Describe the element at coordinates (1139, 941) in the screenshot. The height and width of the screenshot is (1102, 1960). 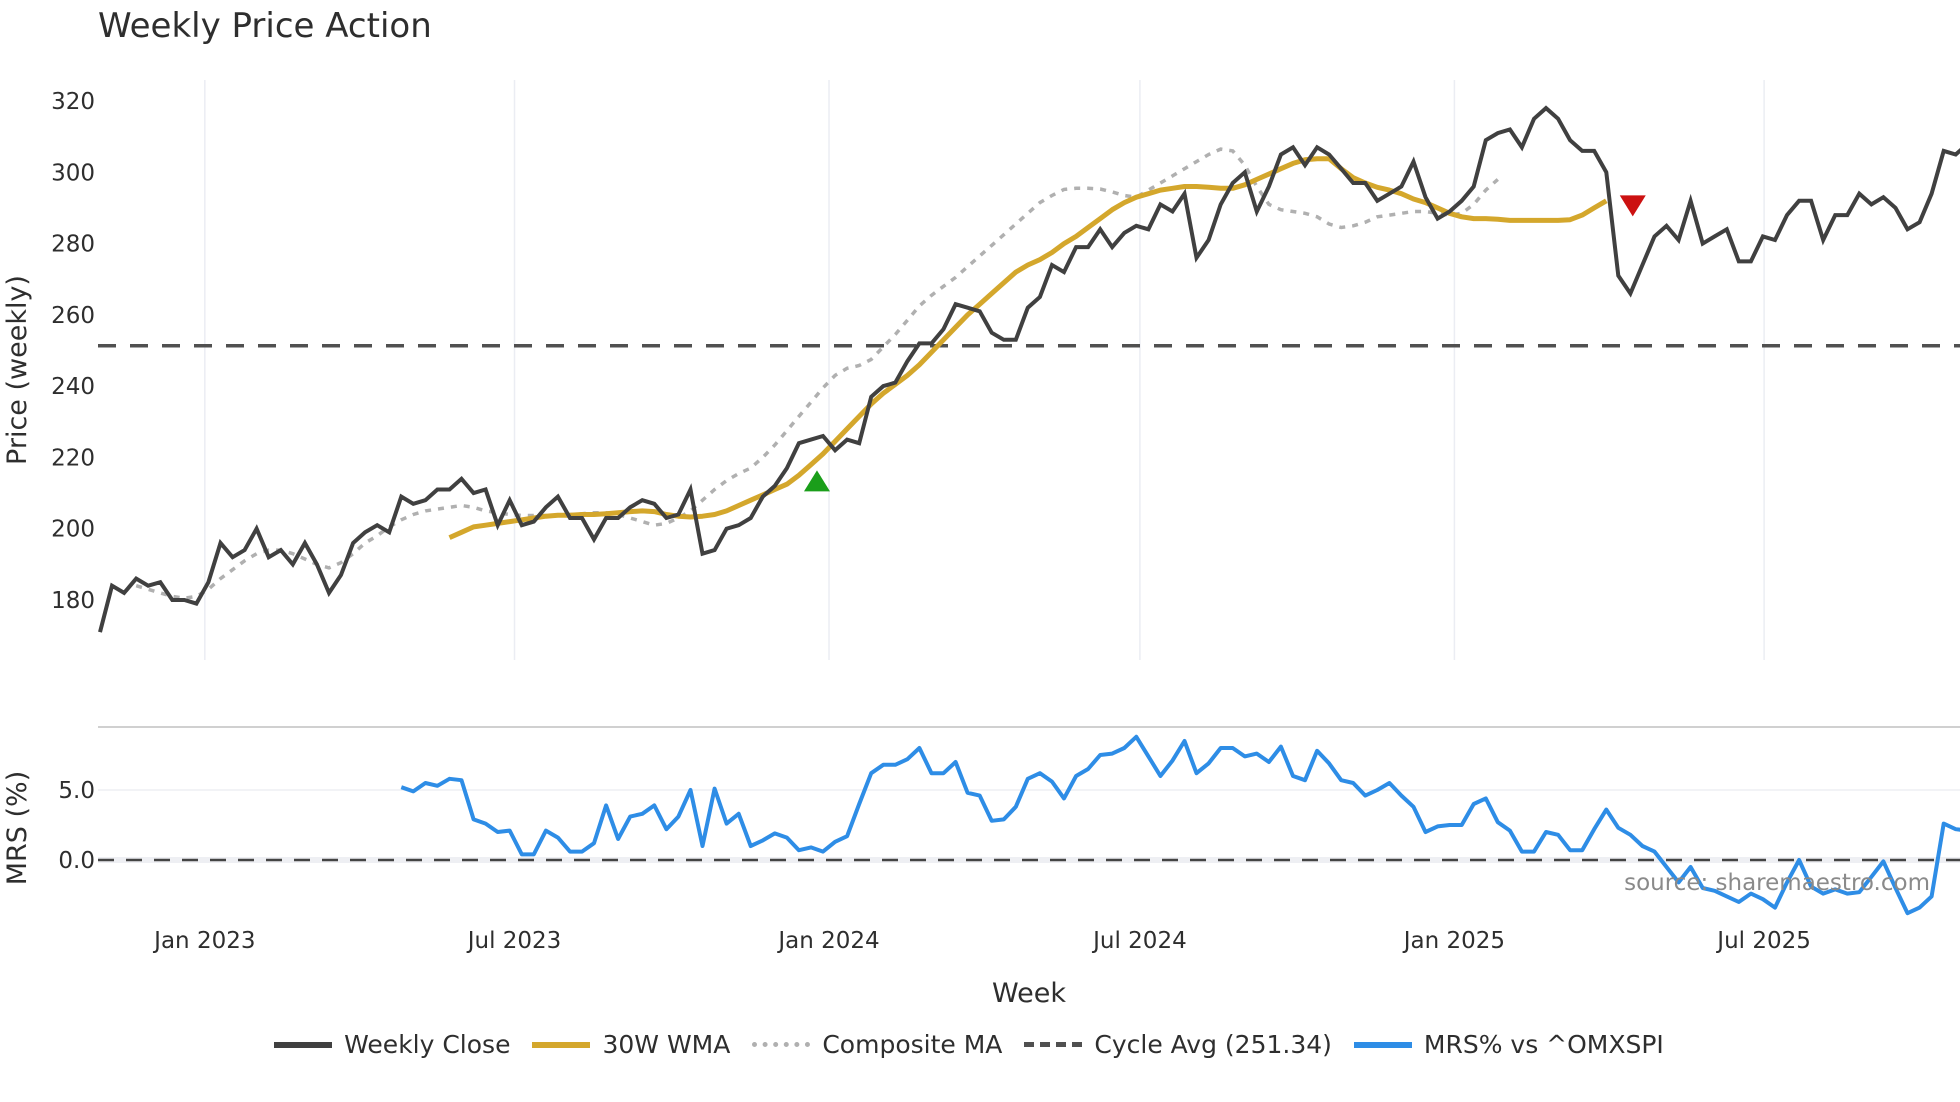
I see `x-tick-label: Jul 2024` at that location.